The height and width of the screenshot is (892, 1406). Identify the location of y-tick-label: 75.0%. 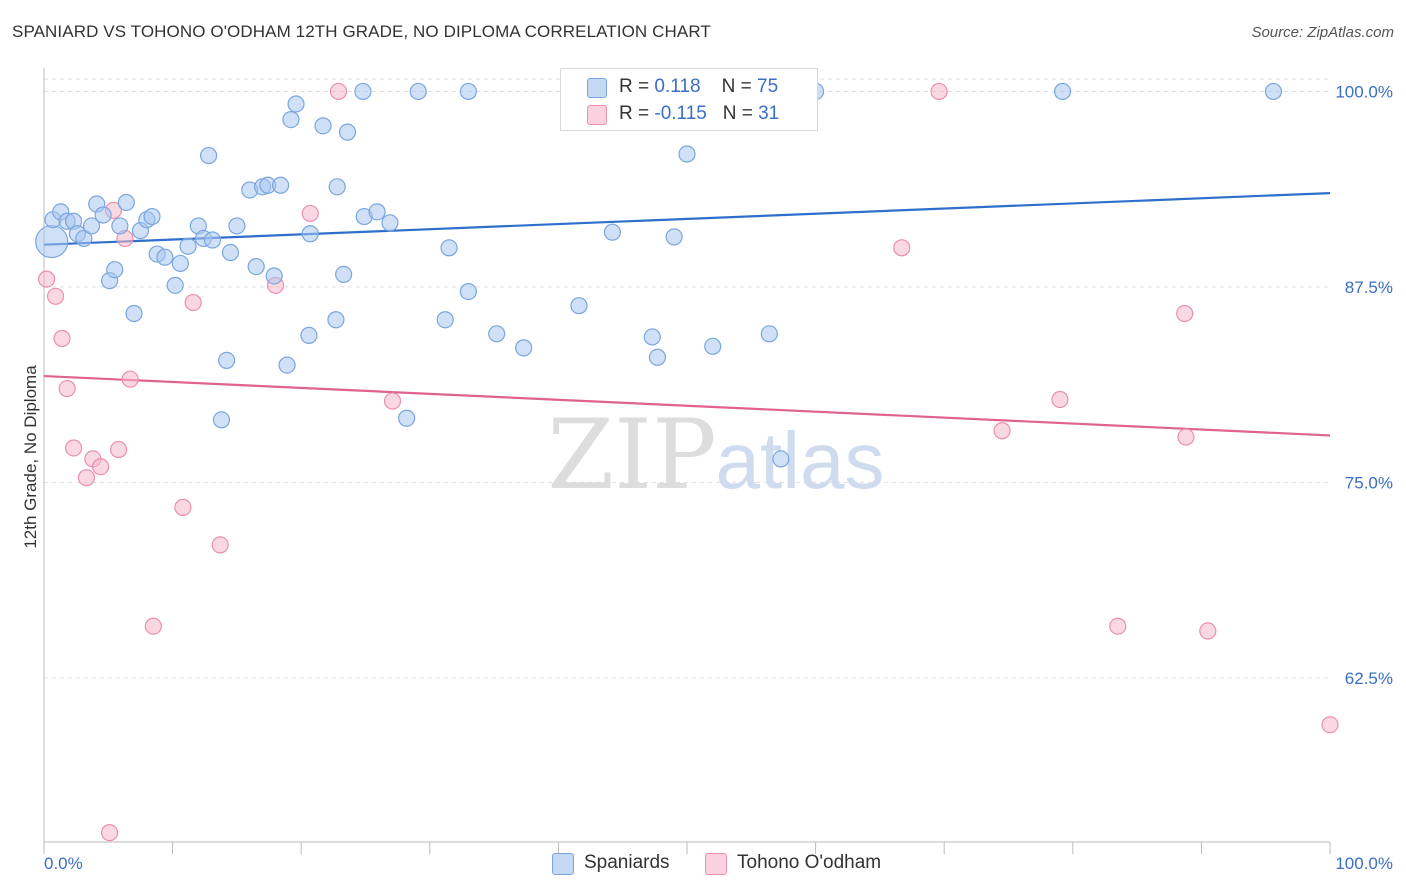
(1369, 482).